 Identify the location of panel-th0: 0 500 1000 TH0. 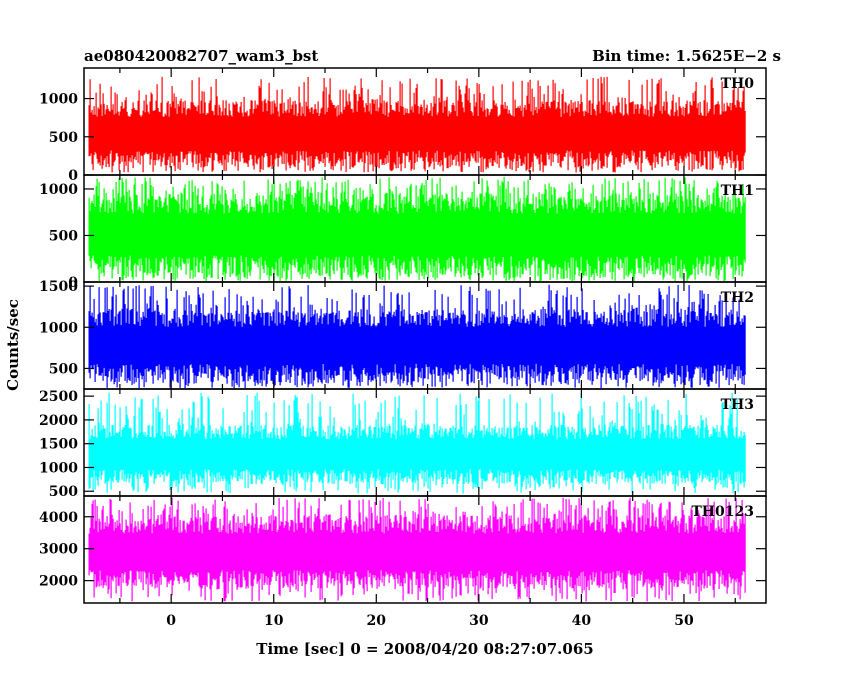
(403, 125).